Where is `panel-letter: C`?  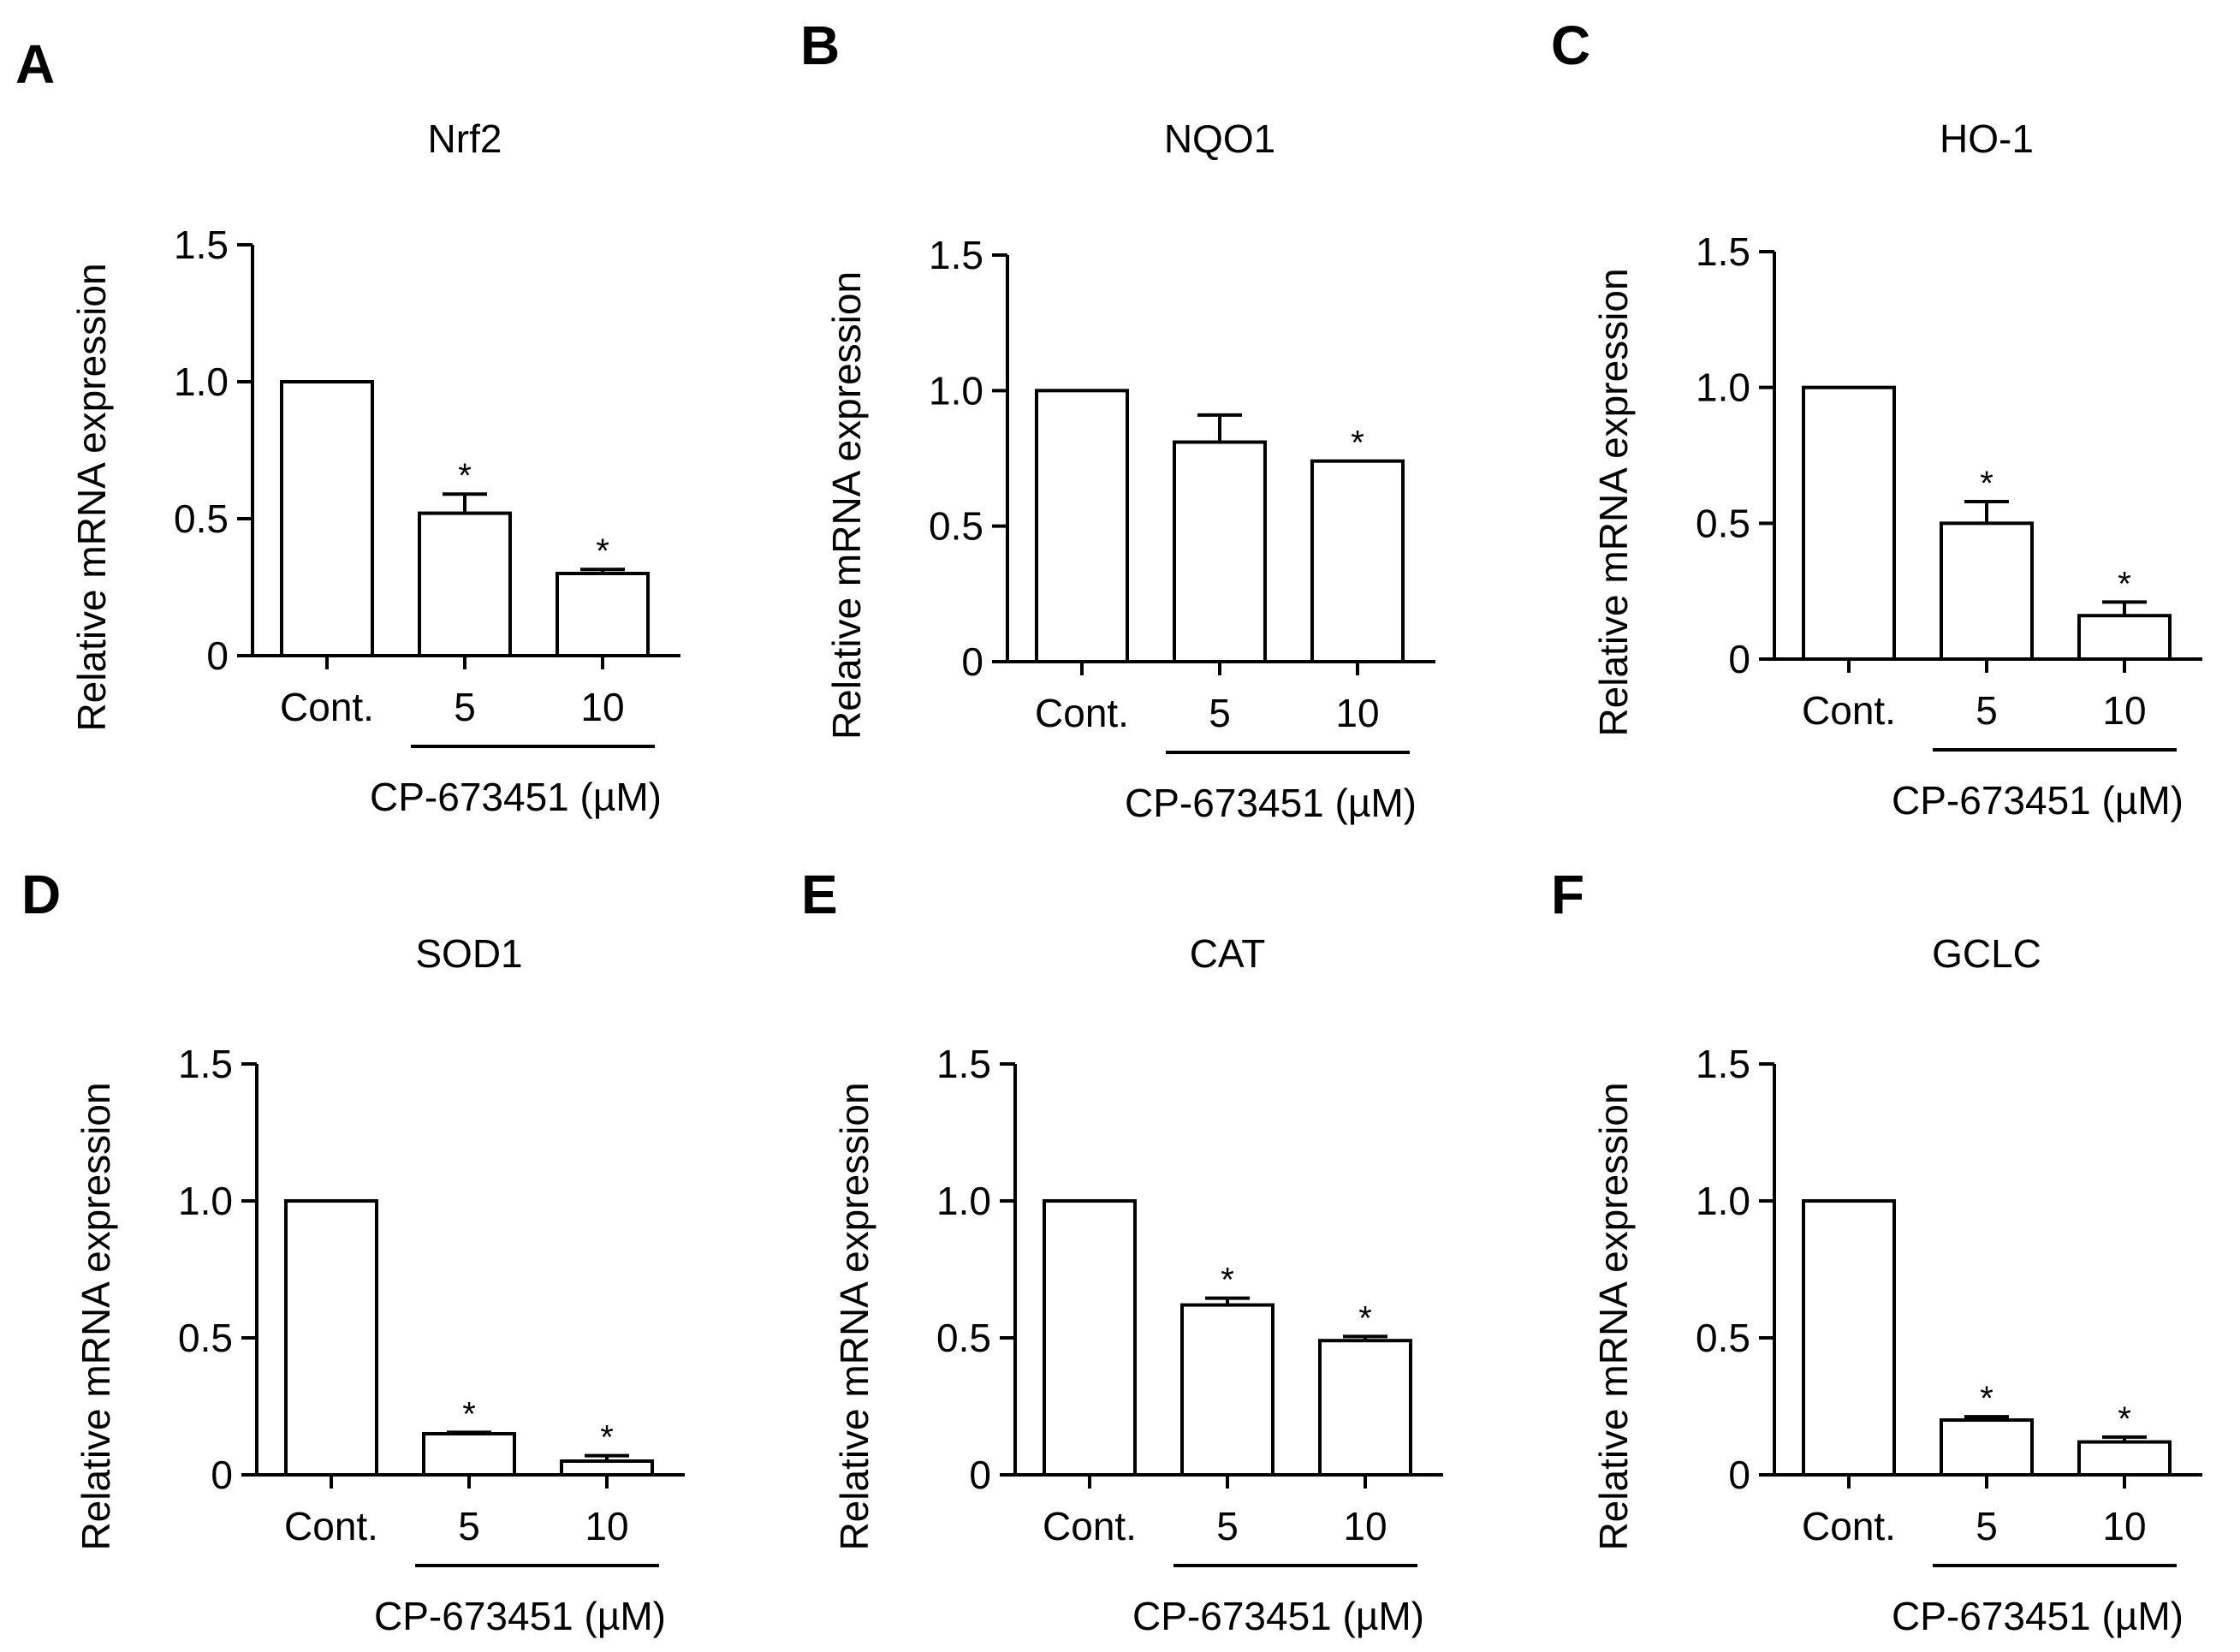
panel-letter: C is located at coordinates (1570, 46).